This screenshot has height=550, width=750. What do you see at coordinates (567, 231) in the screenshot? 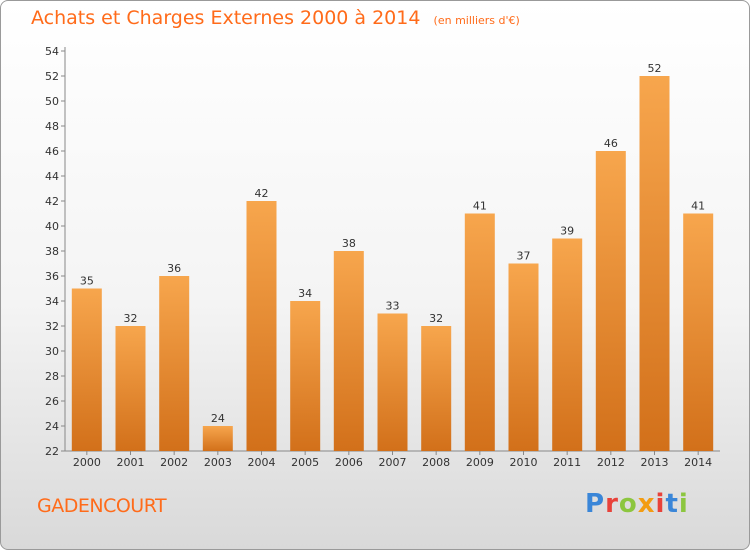
I see `bar-value-label: 39` at bounding box center [567, 231].